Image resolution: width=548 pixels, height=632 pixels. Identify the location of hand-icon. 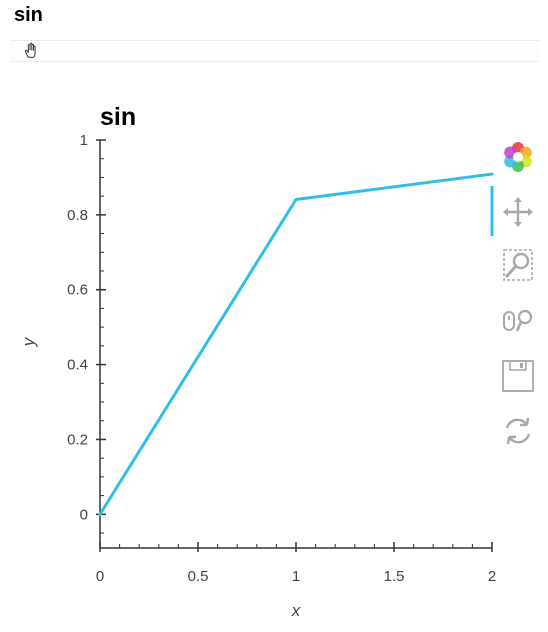
(31, 51).